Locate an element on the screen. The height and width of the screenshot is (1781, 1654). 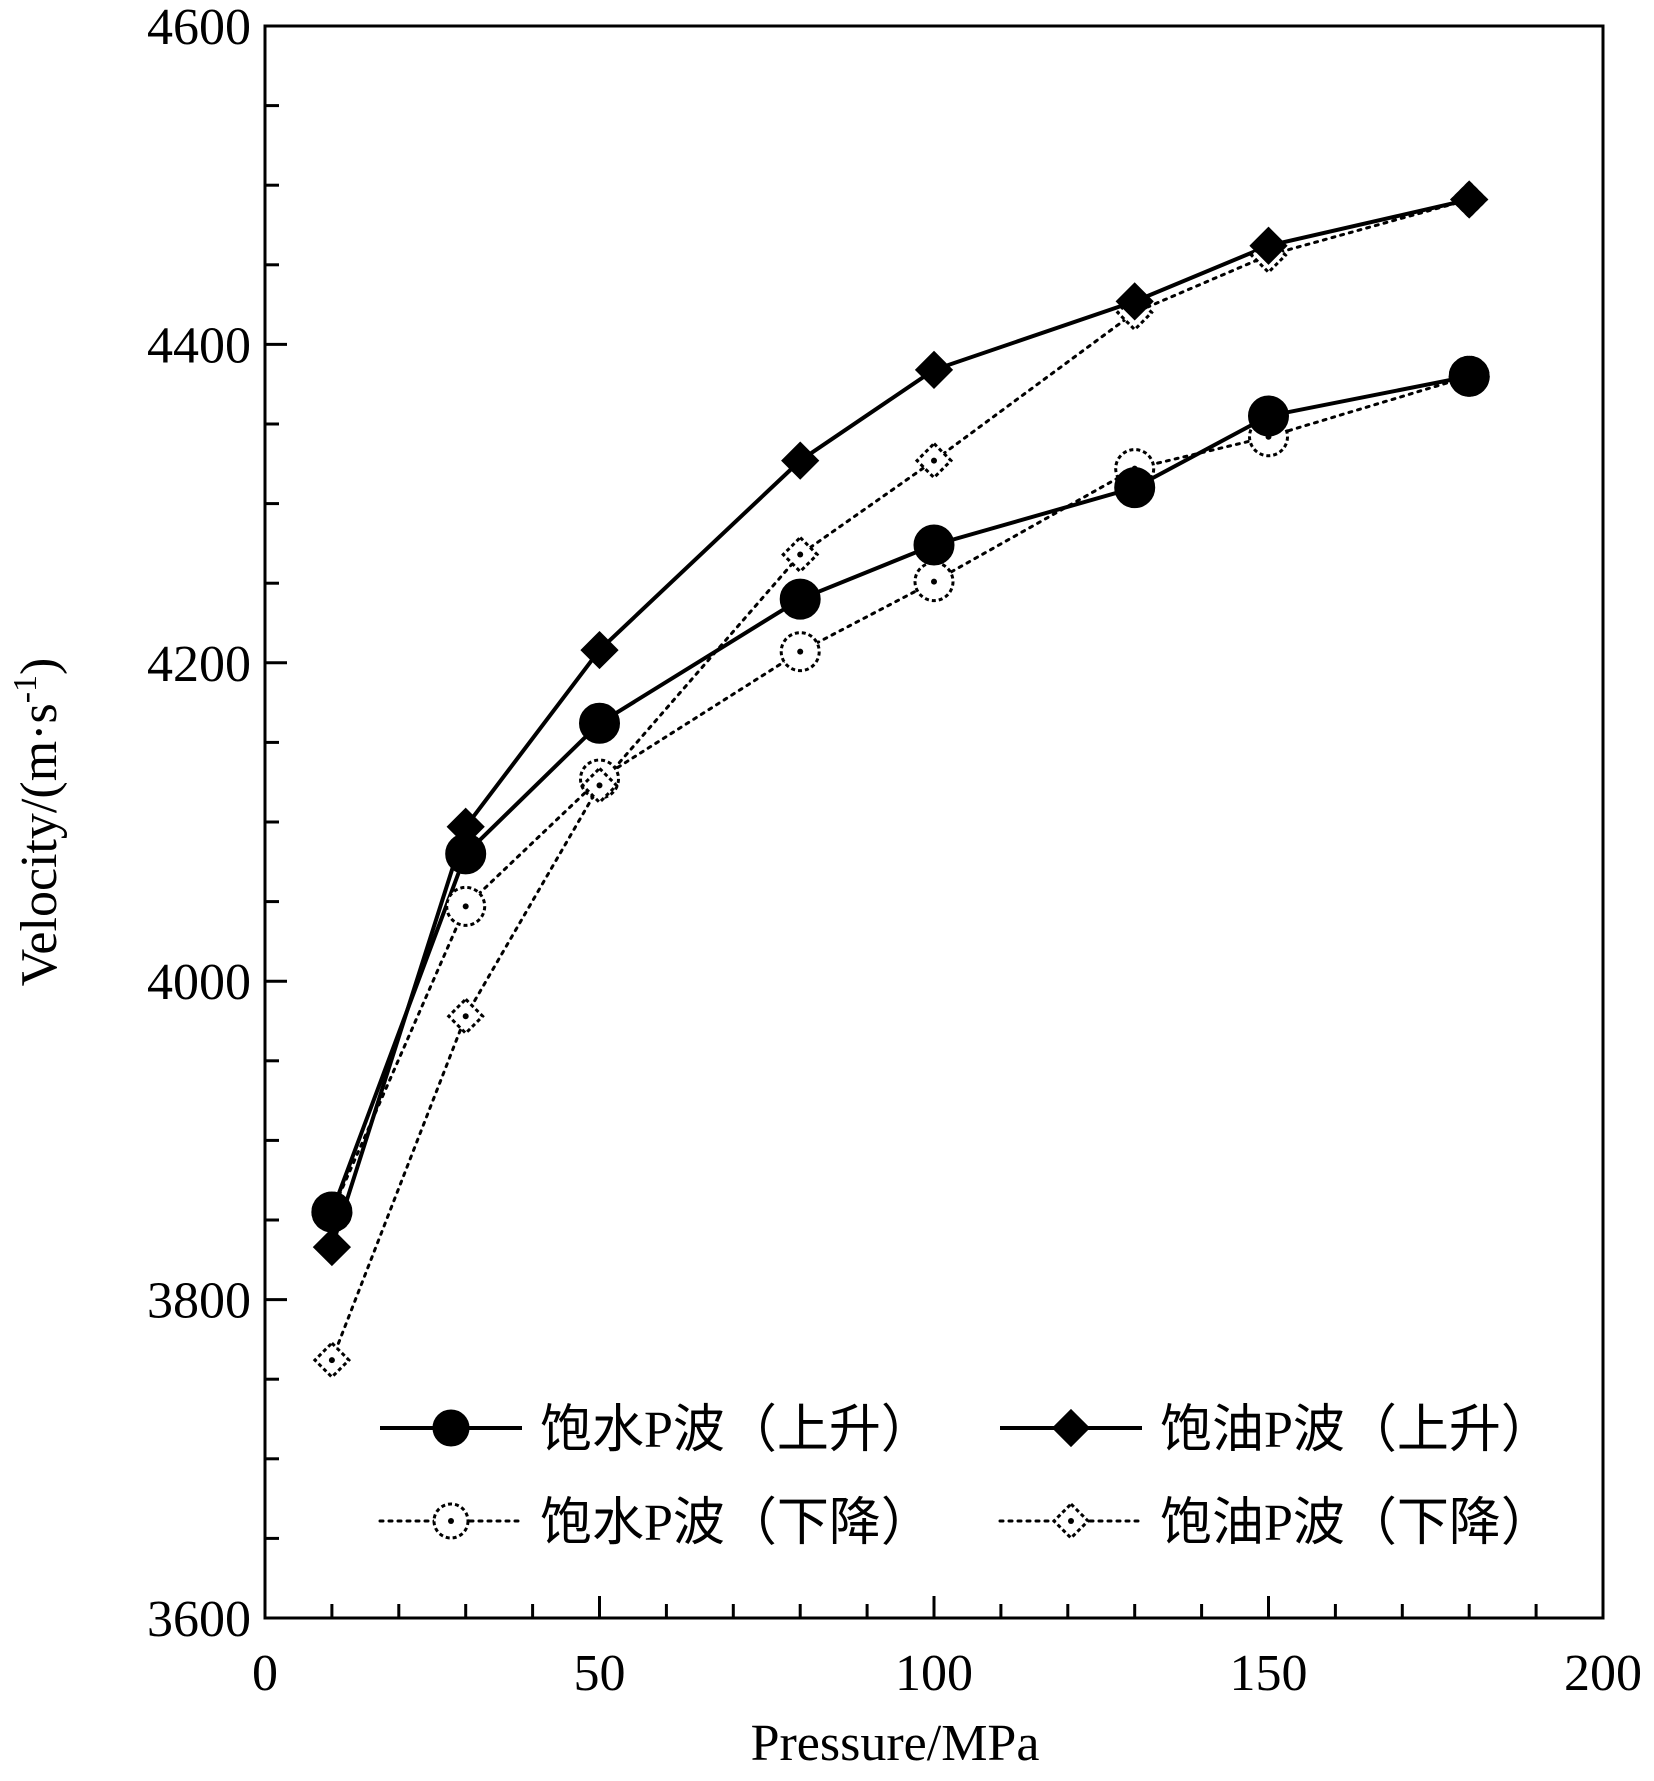
x-tick-label: 50 is located at coordinates (600, 1673).